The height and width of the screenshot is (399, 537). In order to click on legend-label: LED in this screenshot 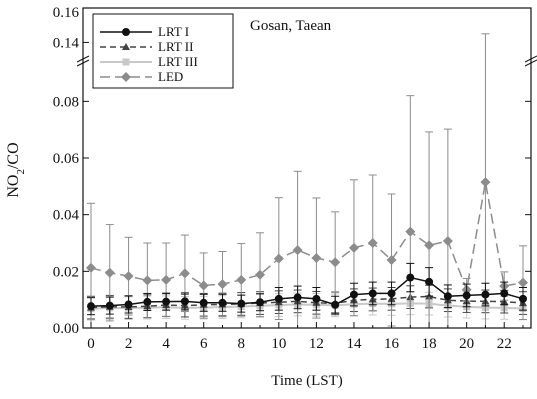, I will do `click(170, 76)`.